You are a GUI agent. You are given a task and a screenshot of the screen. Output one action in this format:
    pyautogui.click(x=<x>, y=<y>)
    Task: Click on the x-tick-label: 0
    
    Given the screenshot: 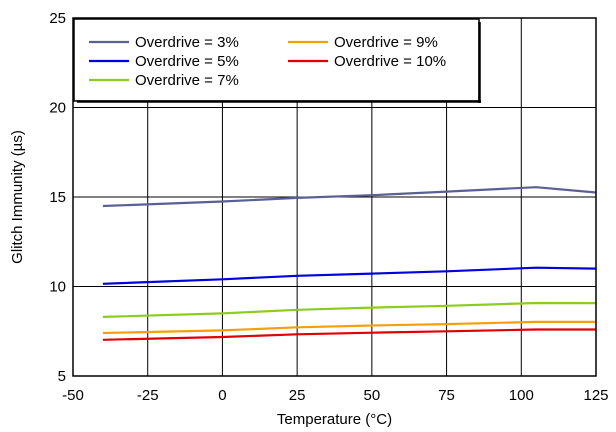 What is the action you would take?
    pyautogui.click(x=222, y=395)
    